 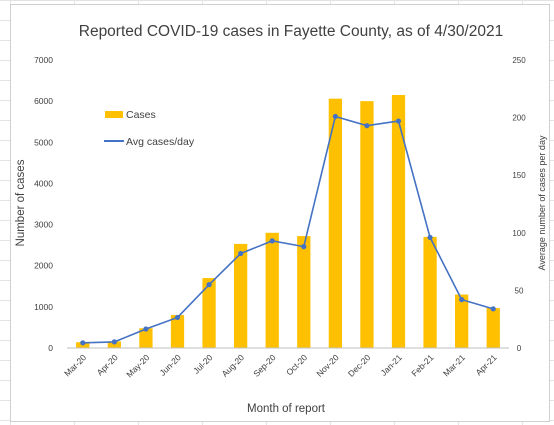 What do you see at coordinates (391, 365) in the screenshot?
I see `x-tick-label: Jan-21` at bounding box center [391, 365].